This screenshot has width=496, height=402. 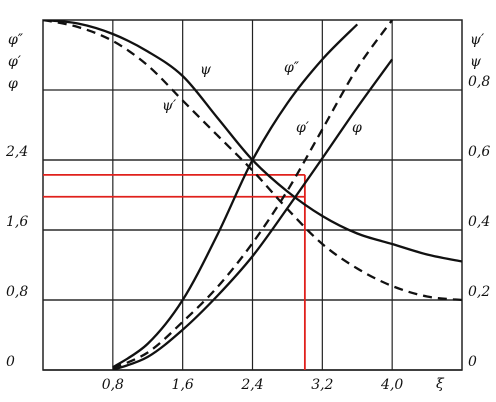 I want to click on y2-axis-label: ψ′, so click(x=477, y=40).